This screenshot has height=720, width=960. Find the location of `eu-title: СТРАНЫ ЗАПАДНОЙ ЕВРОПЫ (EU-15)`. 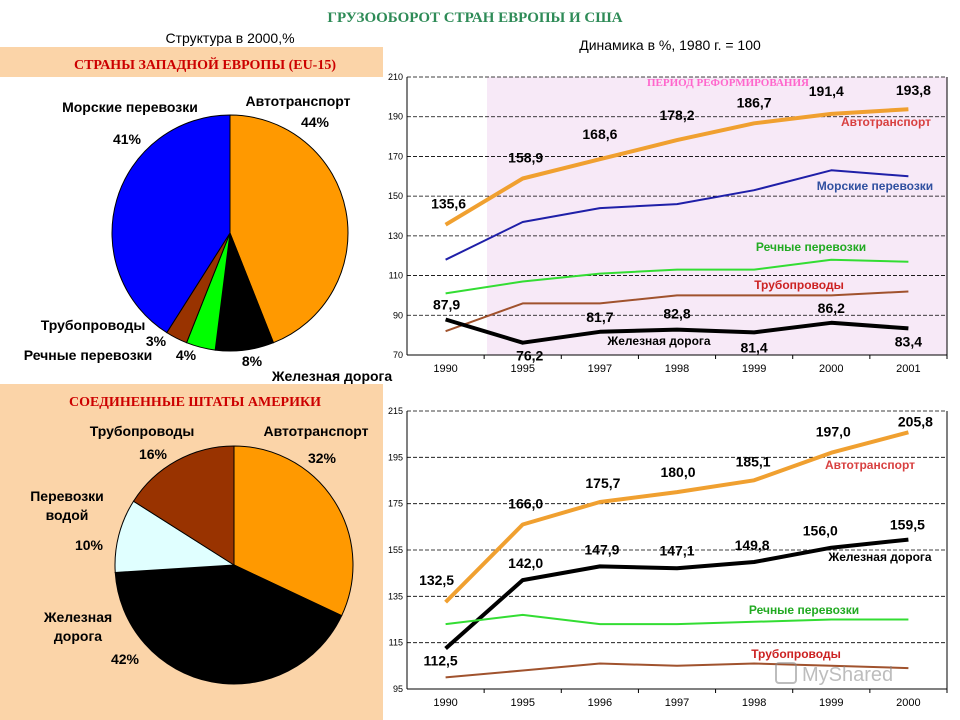

eu-title: СТРАНЫ ЗАПАДНОЙ ЕВРОПЫ (EU-15) is located at coordinates (205, 64).